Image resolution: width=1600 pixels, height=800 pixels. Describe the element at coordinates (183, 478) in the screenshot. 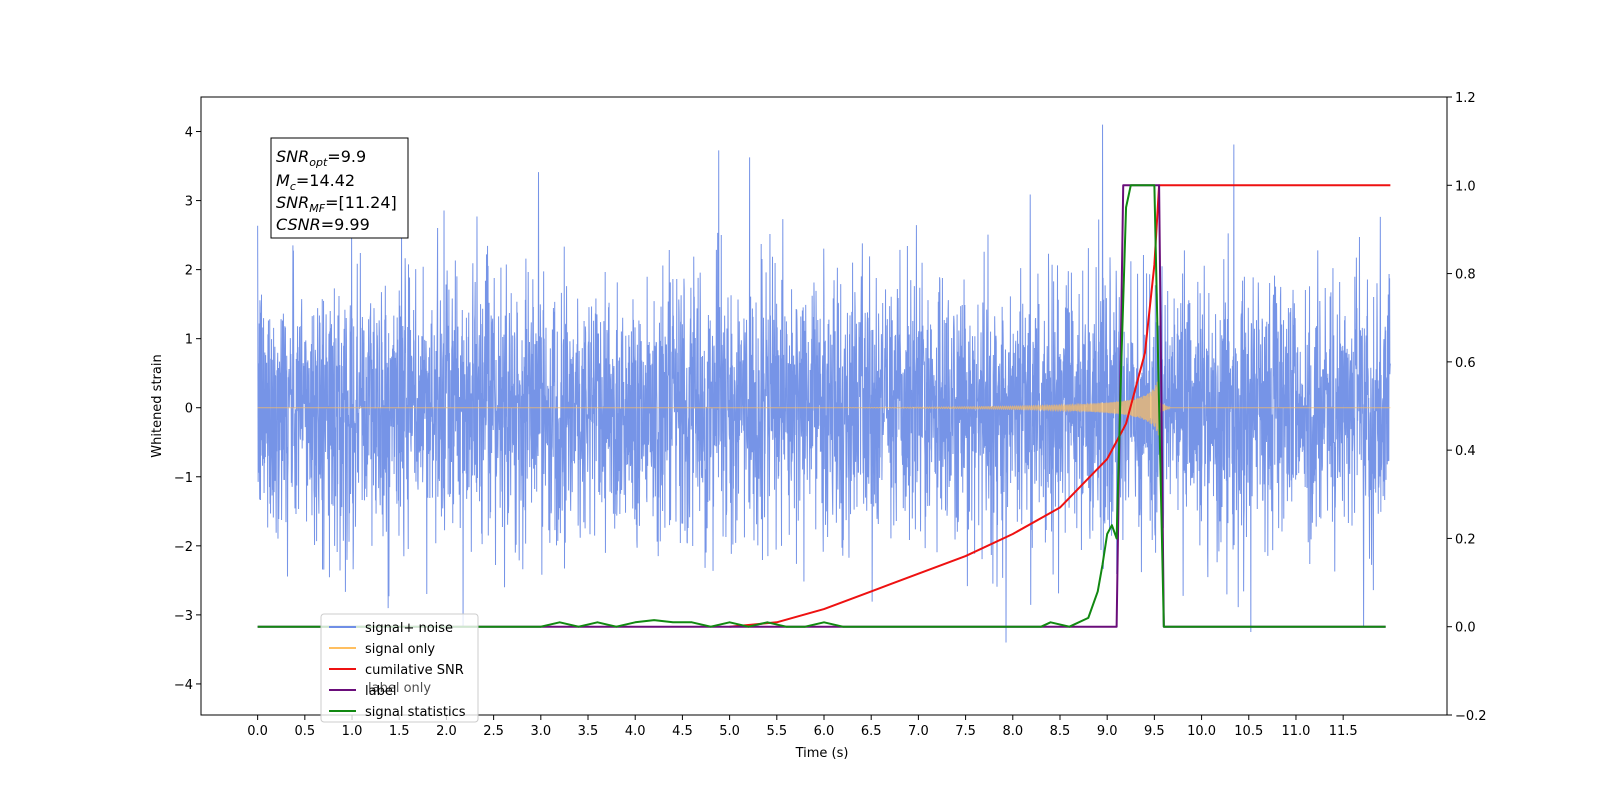

I see `y-tick-label: −1` at that location.